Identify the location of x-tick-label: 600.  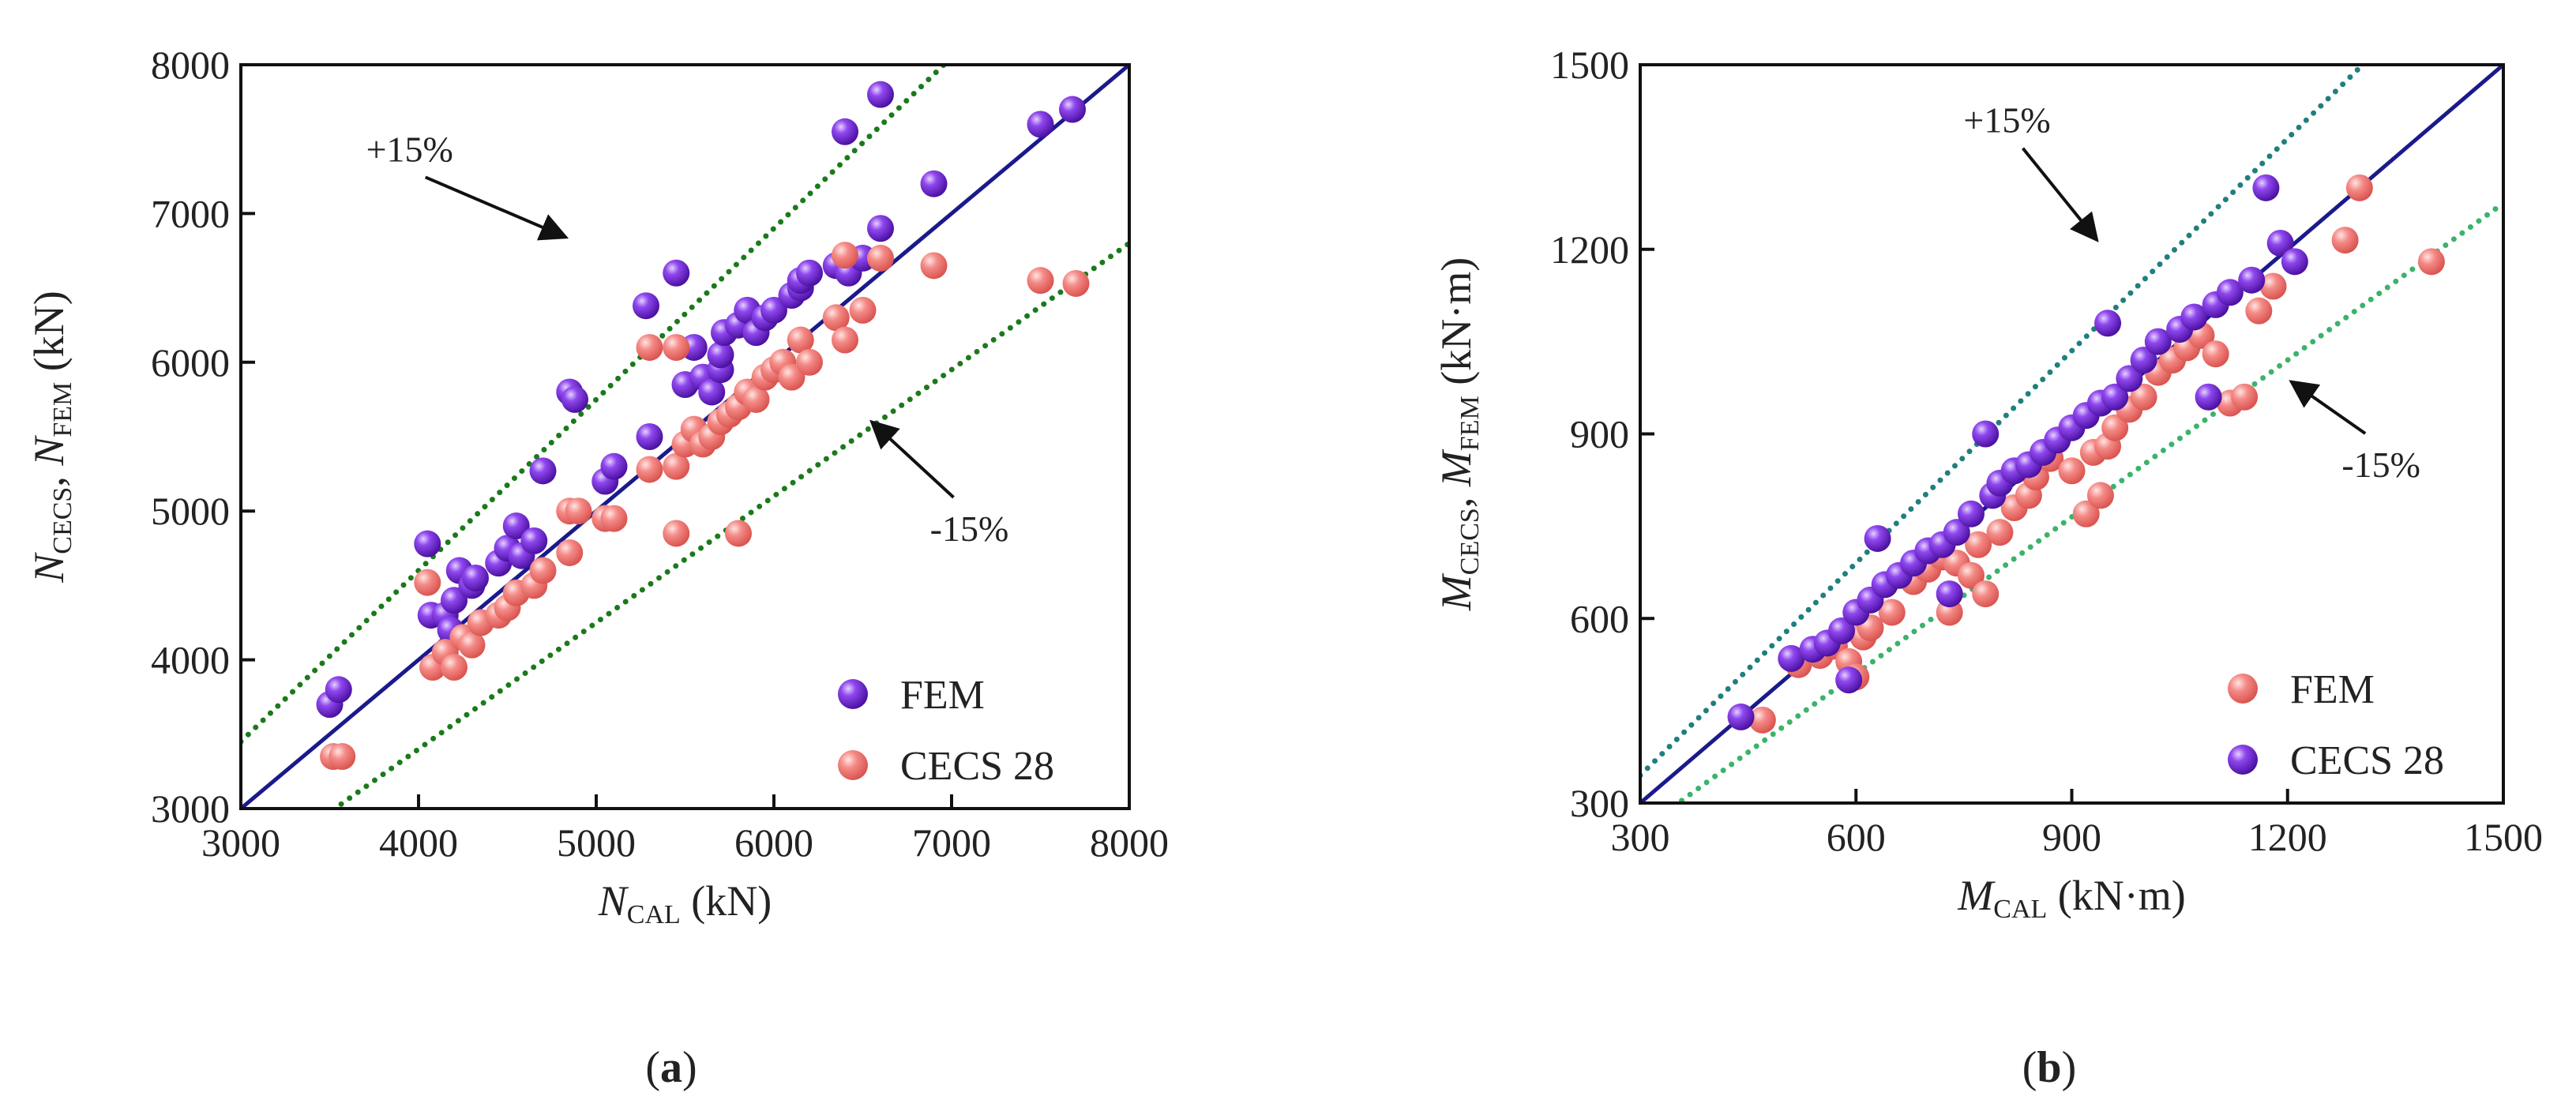
(1856, 837).